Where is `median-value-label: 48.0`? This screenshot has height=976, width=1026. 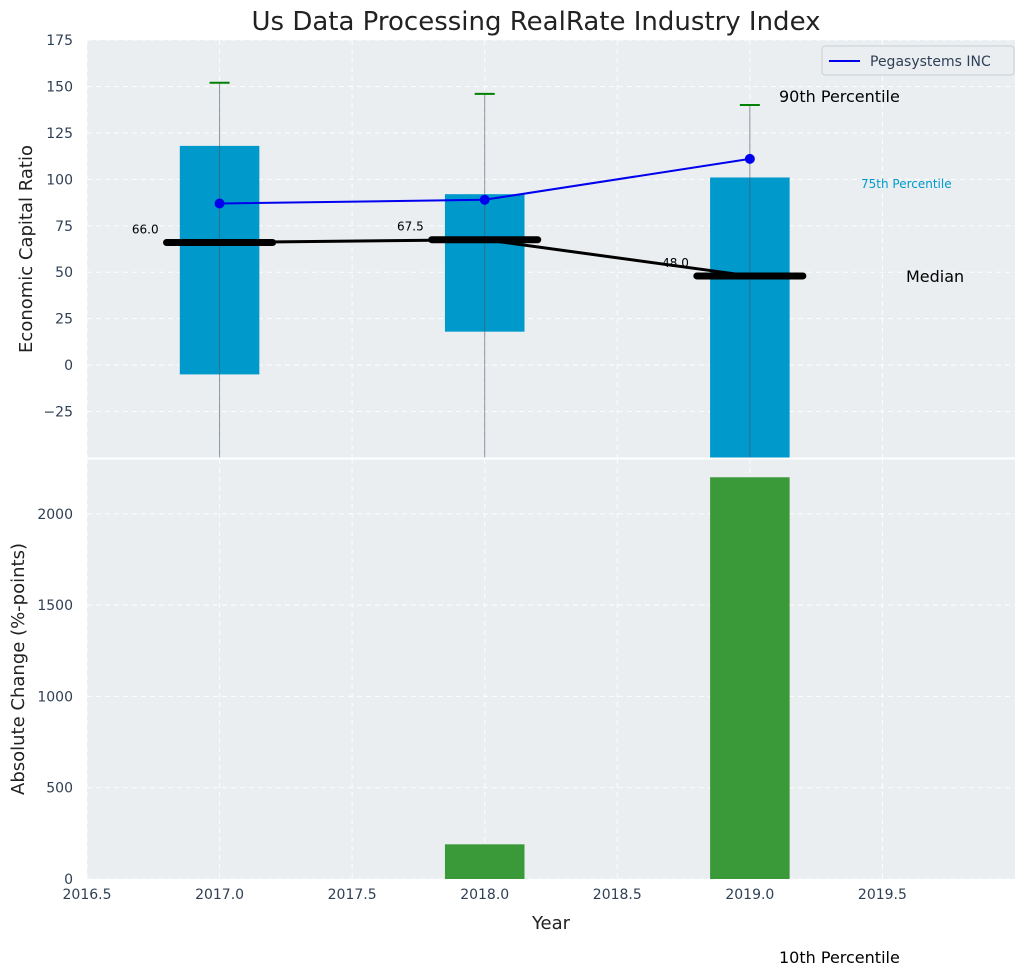
median-value-label: 48.0 is located at coordinates (675, 263).